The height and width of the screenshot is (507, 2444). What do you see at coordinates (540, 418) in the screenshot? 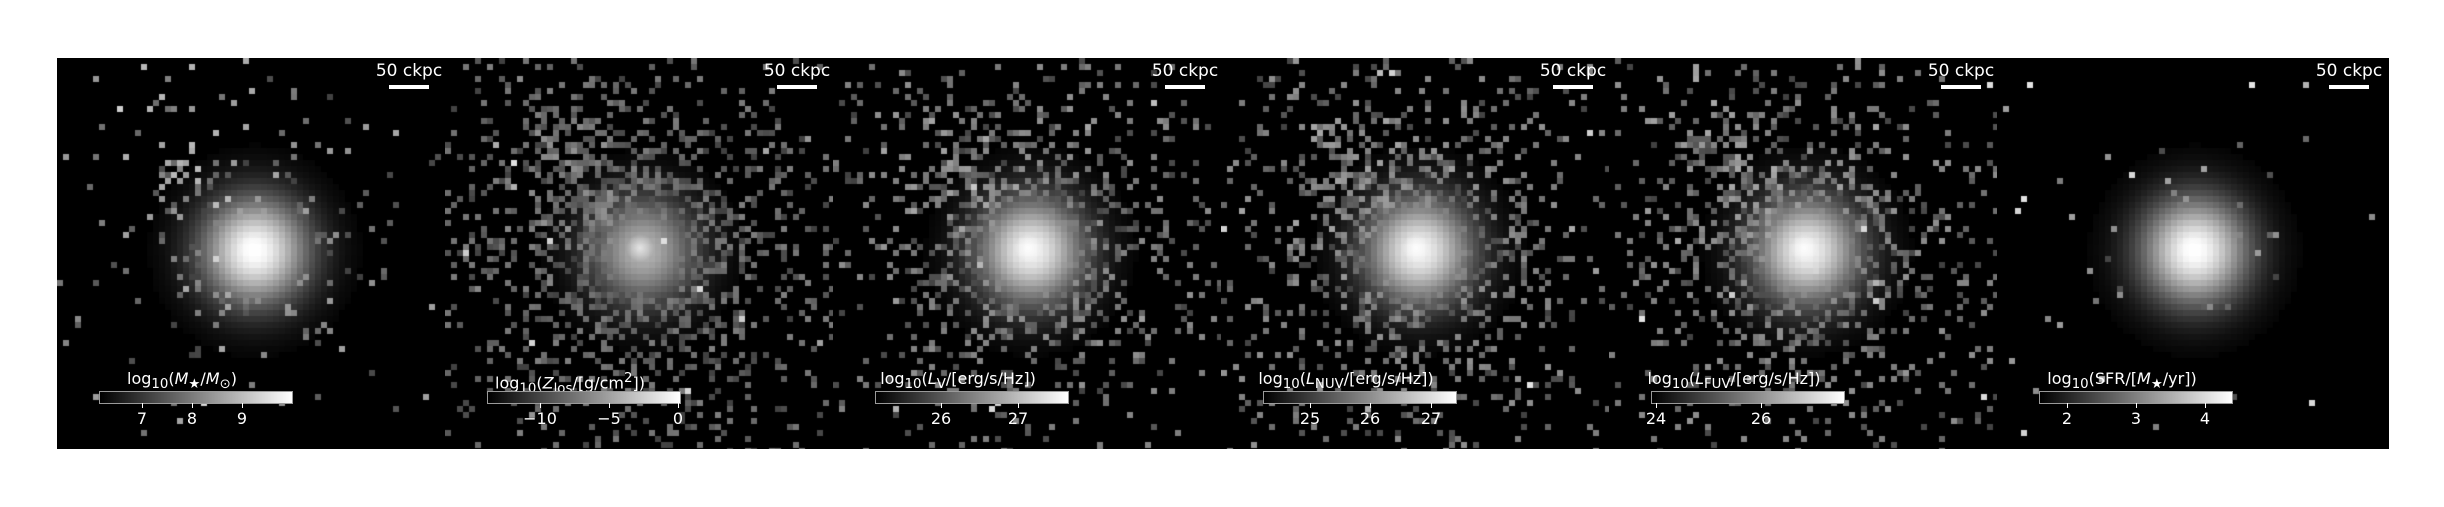
I see `colorbar-tick-label: −10` at bounding box center [540, 418].